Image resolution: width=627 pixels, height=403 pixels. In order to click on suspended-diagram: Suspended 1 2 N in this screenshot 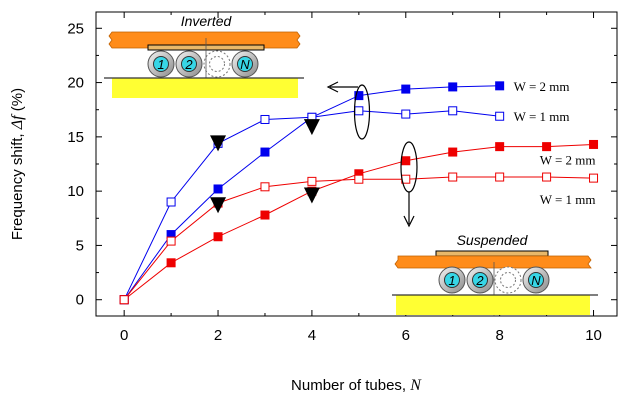, I will do `click(495, 274)`.